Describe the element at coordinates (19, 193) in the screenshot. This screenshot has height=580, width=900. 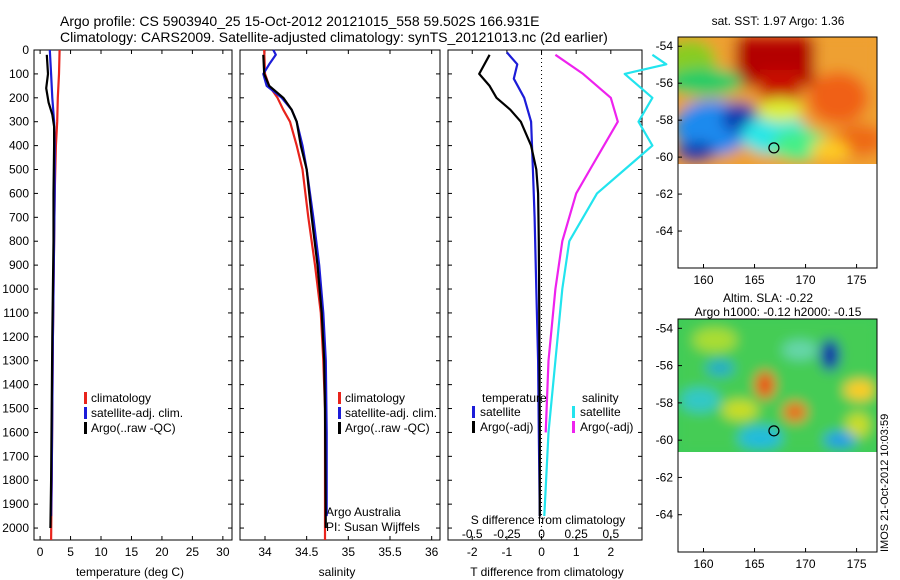
I see `depth-tick-label: 600` at that location.